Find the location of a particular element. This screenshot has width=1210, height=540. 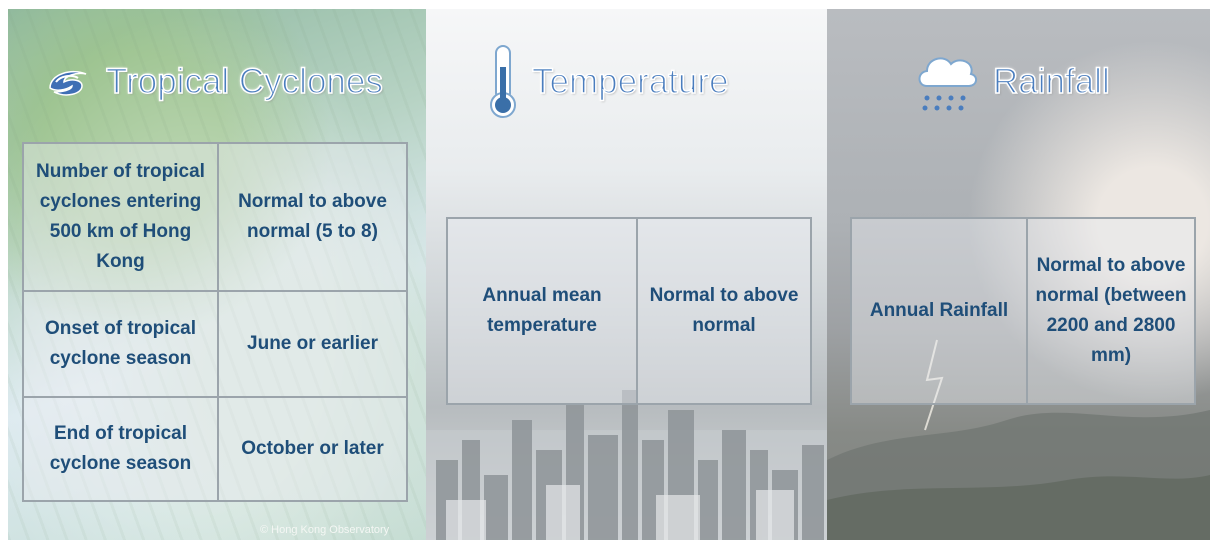

rainfall-heading: Rainfall is located at coordinates (1012, 82).